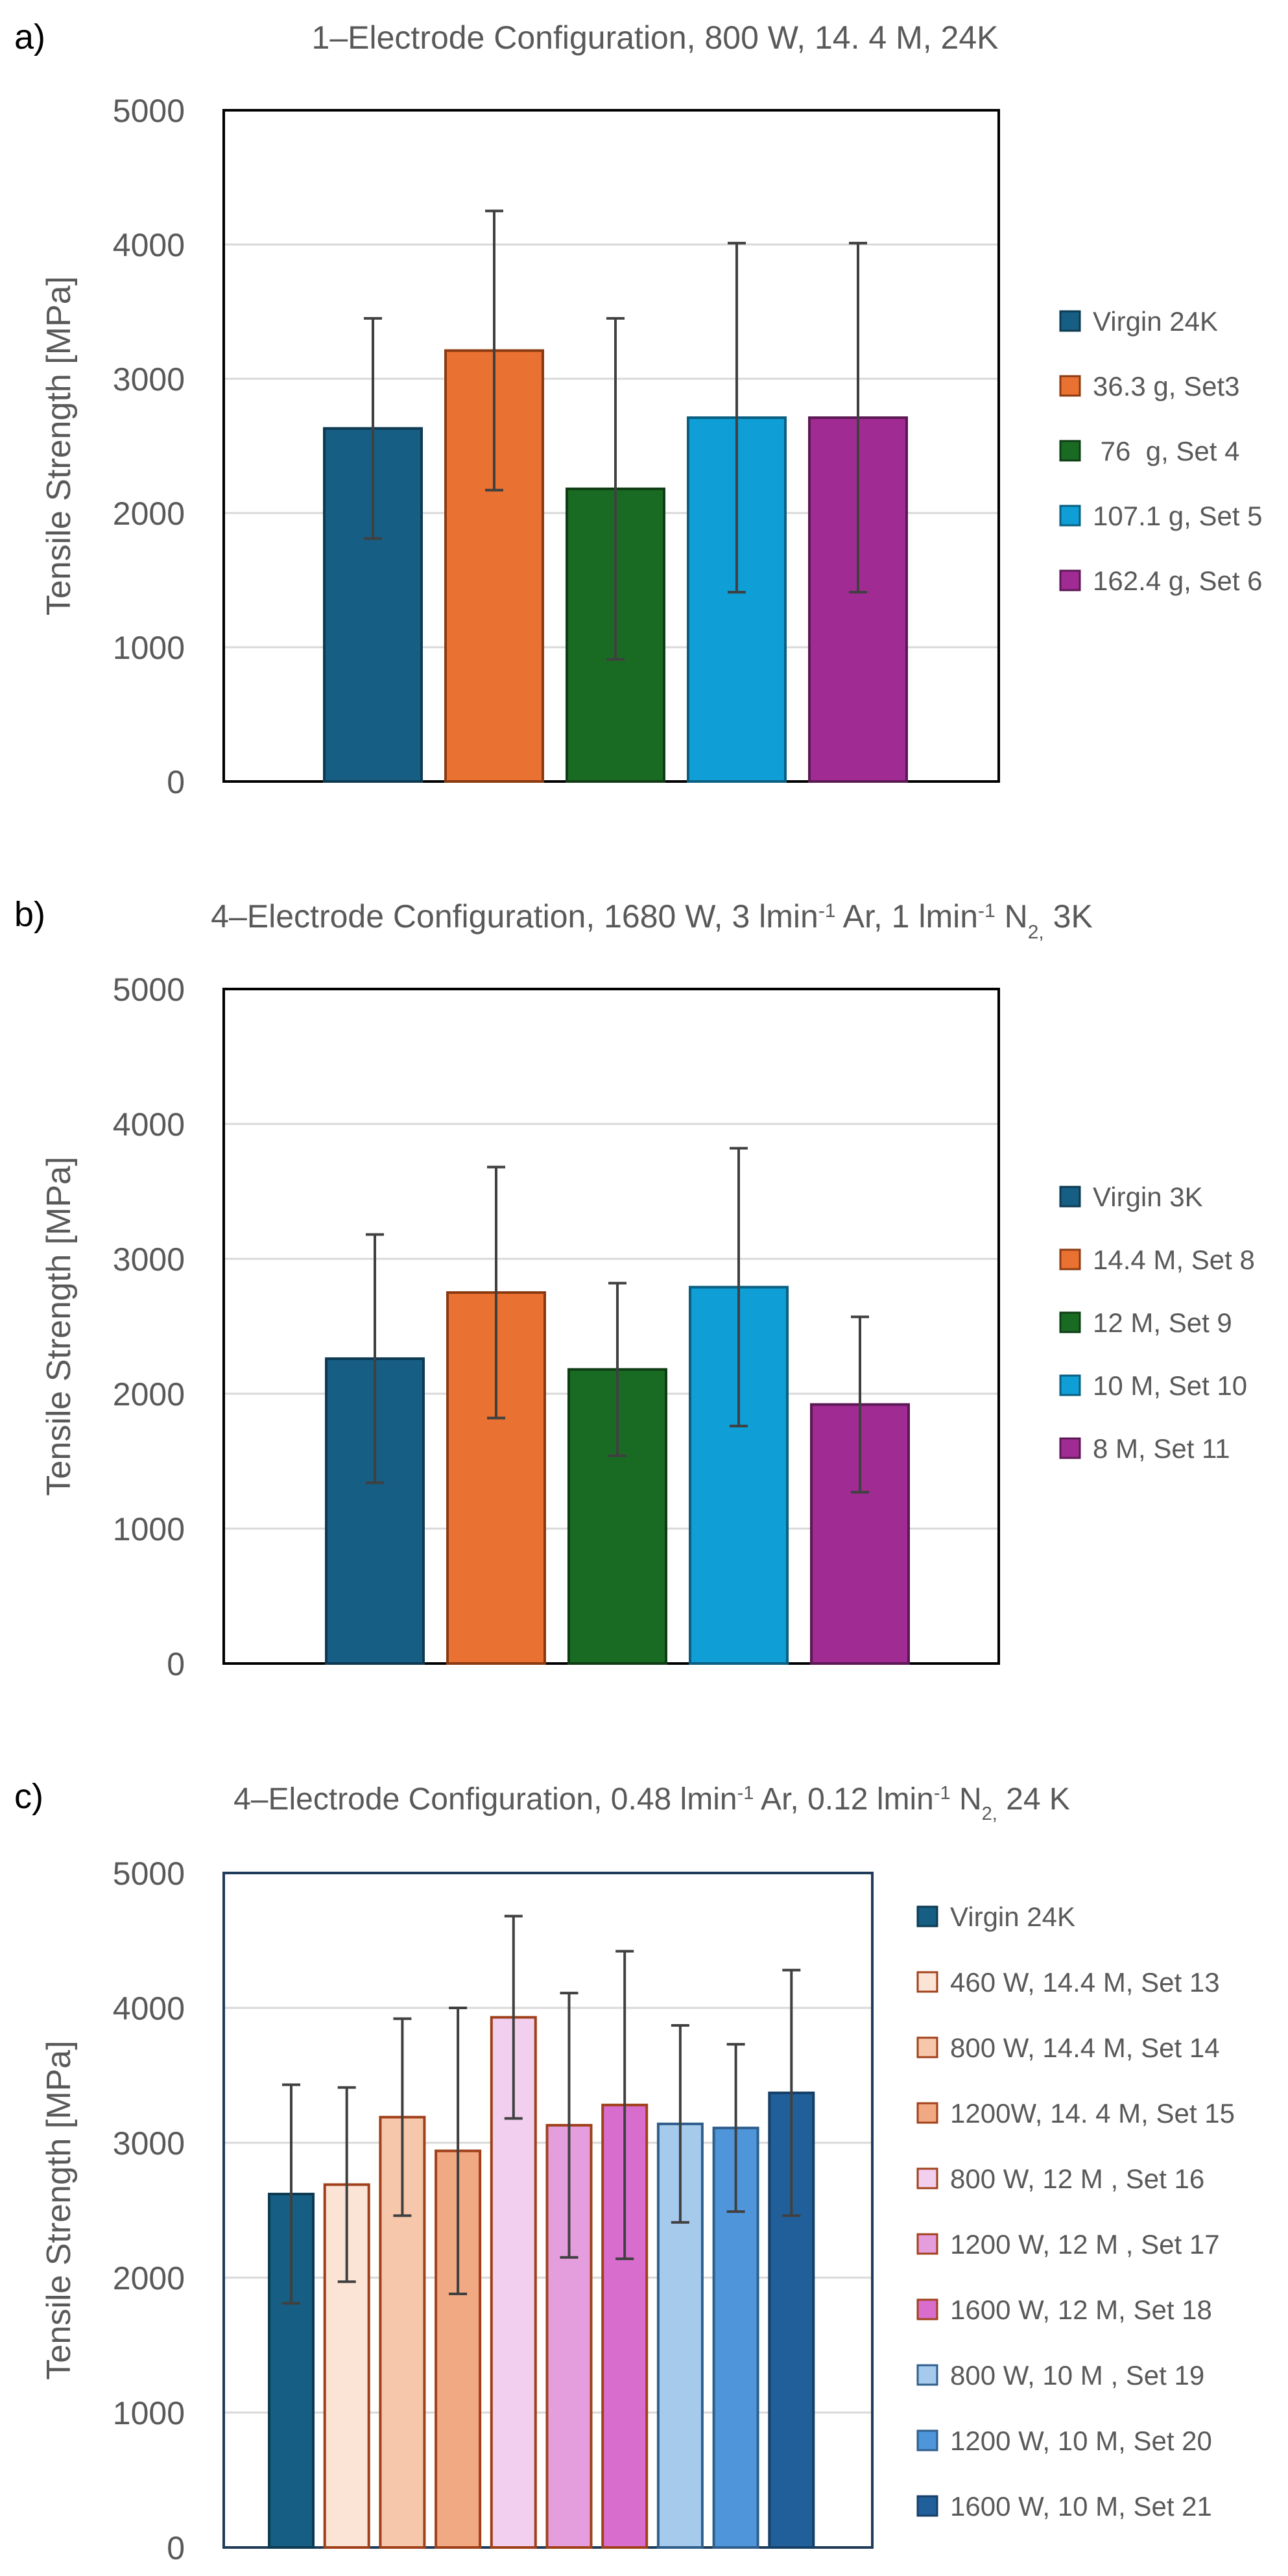 The image size is (1288, 2576). What do you see at coordinates (1148, 1197) in the screenshot?
I see `legend-label: Virgin 3K` at bounding box center [1148, 1197].